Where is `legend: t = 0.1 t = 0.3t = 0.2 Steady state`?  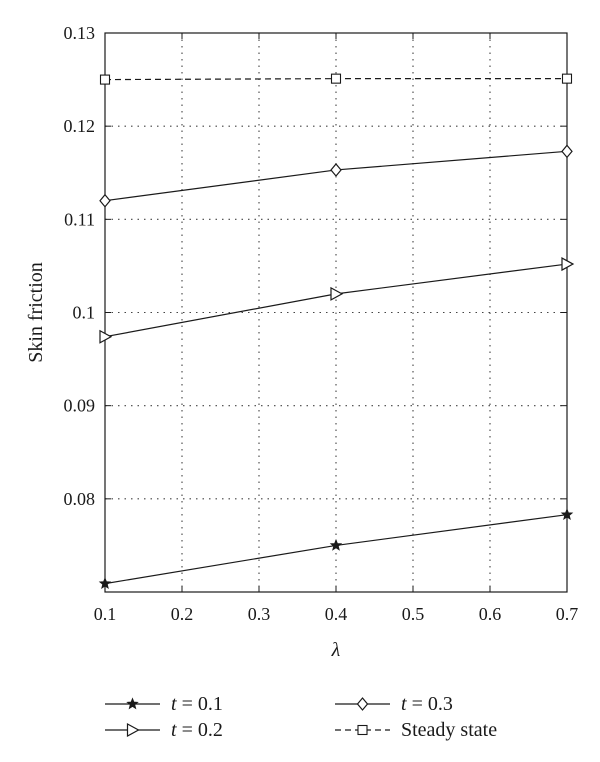
legend: t = 0.1 t = 0.3t = 0.2 Steady state is located at coordinates (301, 717).